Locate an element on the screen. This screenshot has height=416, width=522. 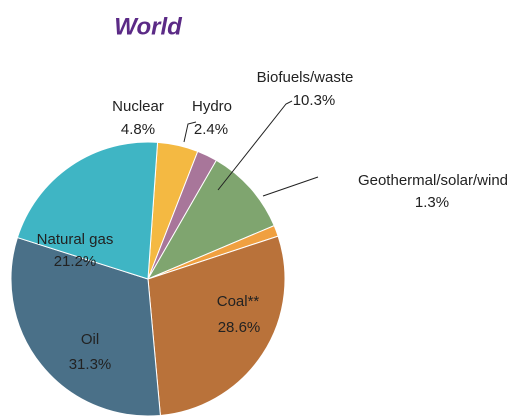
slice-value-label: 4.8% is located at coordinates (138, 129).